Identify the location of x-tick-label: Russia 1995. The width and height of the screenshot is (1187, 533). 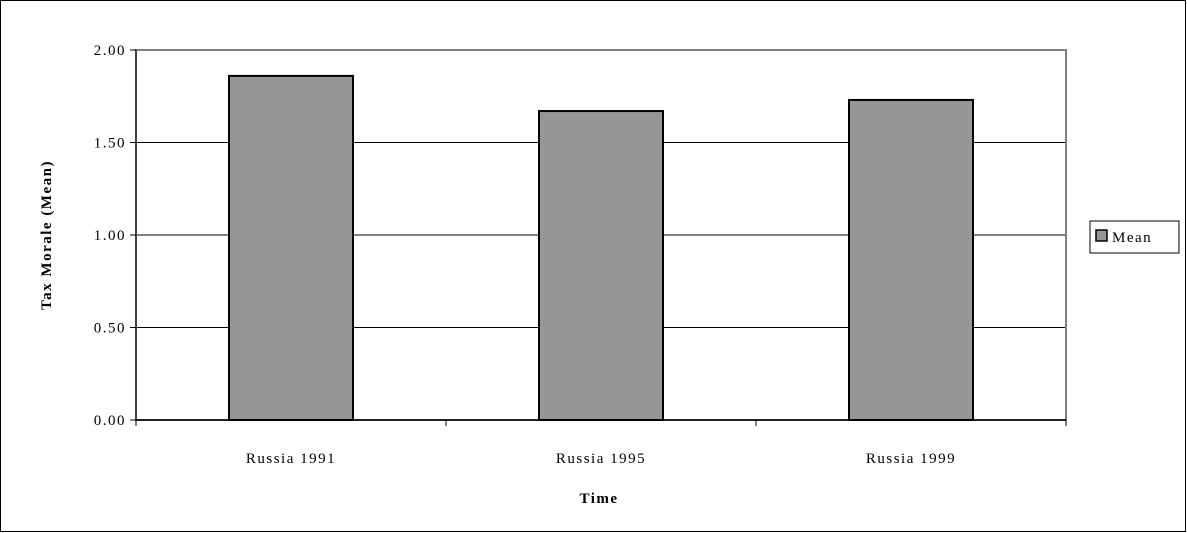
(601, 459).